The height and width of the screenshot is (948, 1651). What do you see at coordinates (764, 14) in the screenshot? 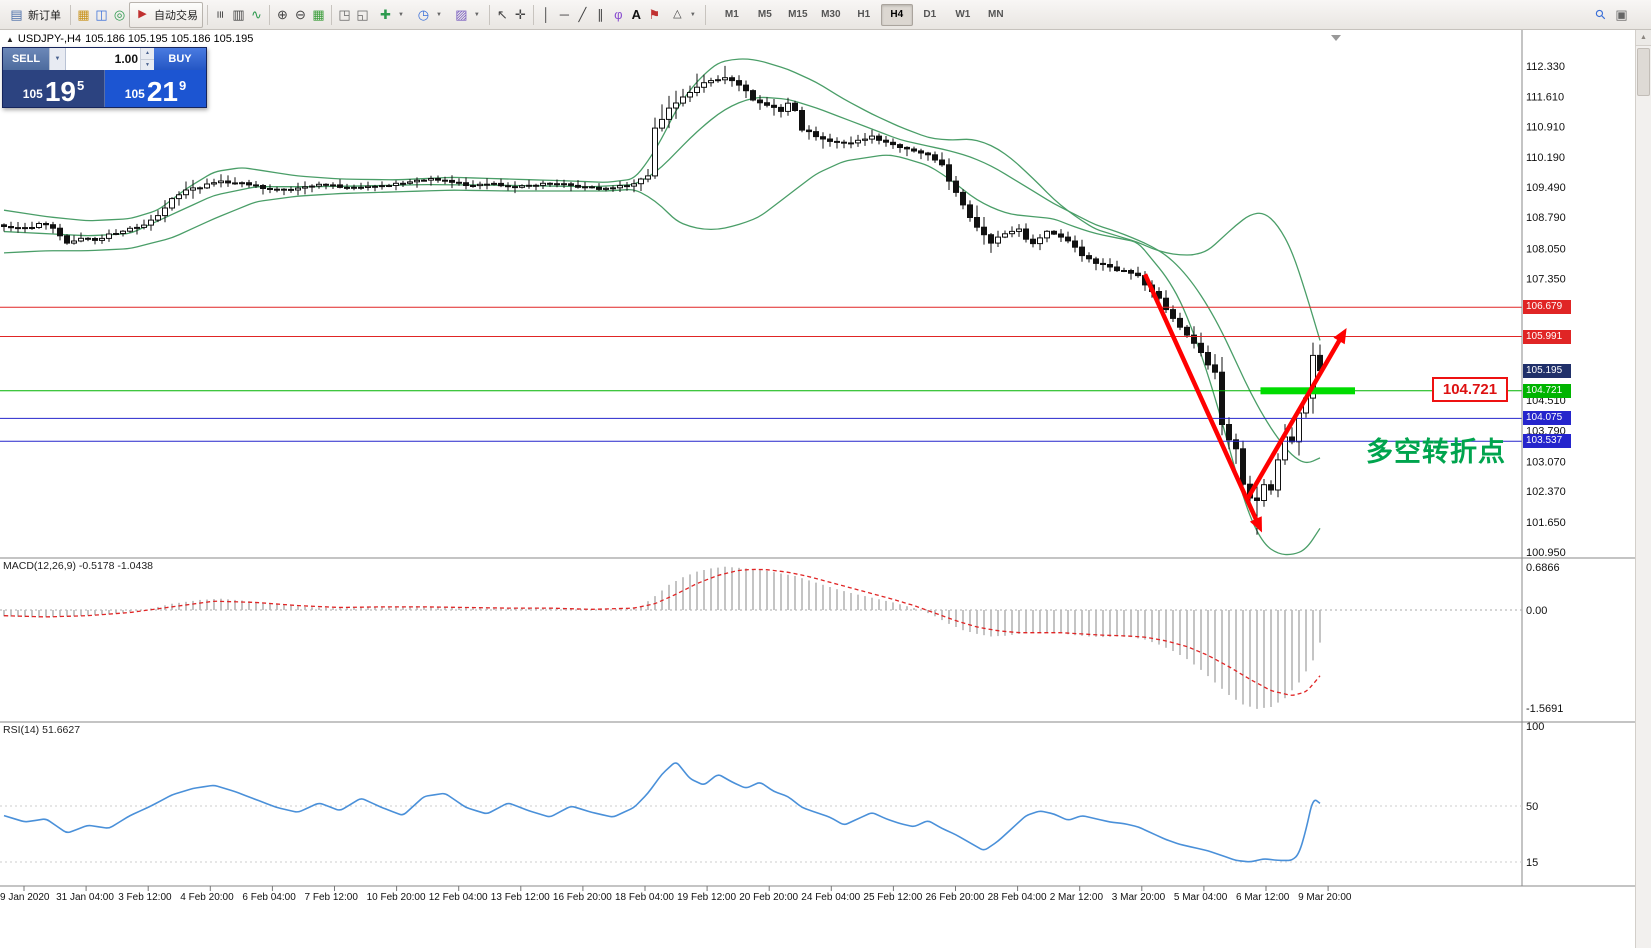
I see `tf-m5-button: M5` at bounding box center [764, 14].